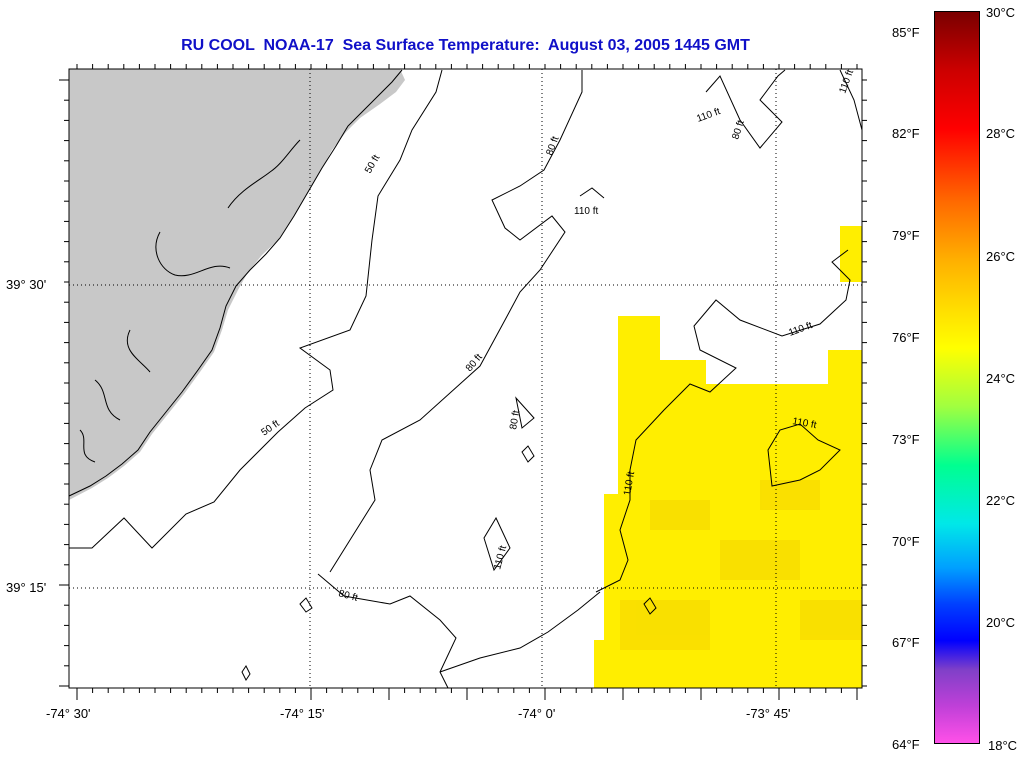 This screenshot has height=761, width=1032. Describe the element at coordinates (768, 713) in the screenshot. I see `lon-label-73-45: -73° 45'` at that location.